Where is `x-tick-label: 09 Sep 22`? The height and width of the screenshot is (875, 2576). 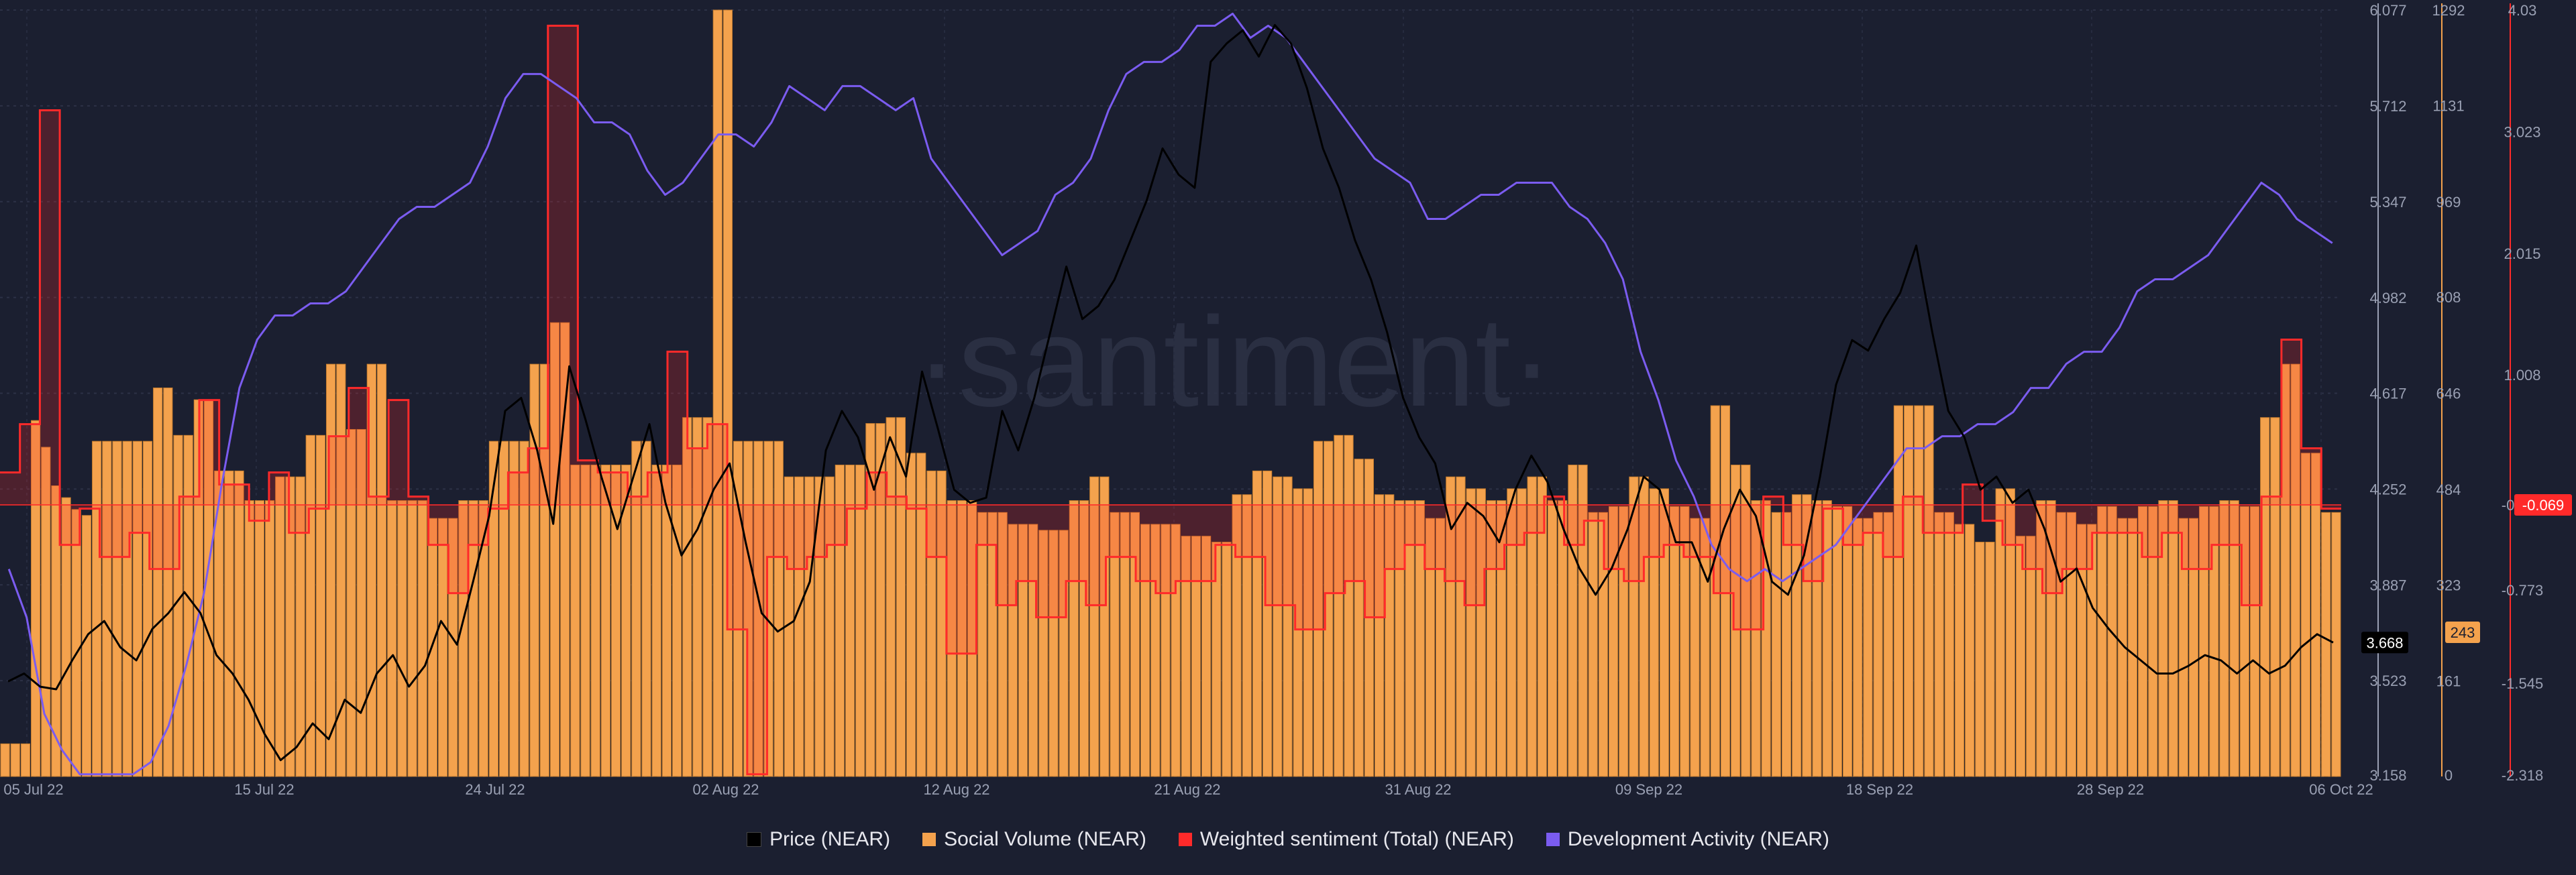 x-tick-label: 09 Sep 22 is located at coordinates (1648, 789).